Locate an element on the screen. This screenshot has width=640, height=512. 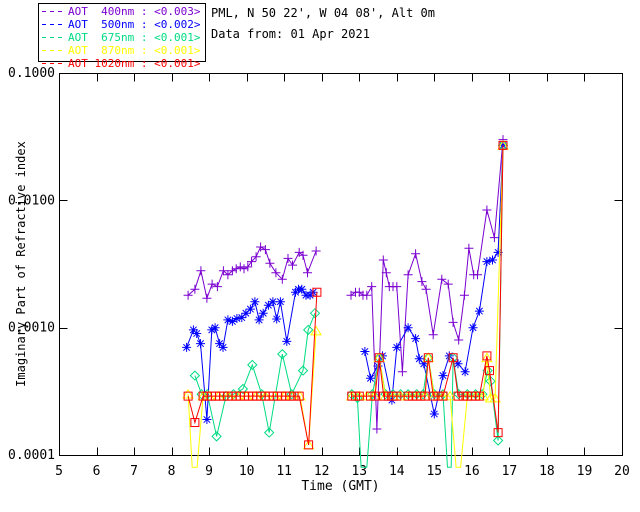
x-tick-label: 11 is located at coordinates (284, 471).